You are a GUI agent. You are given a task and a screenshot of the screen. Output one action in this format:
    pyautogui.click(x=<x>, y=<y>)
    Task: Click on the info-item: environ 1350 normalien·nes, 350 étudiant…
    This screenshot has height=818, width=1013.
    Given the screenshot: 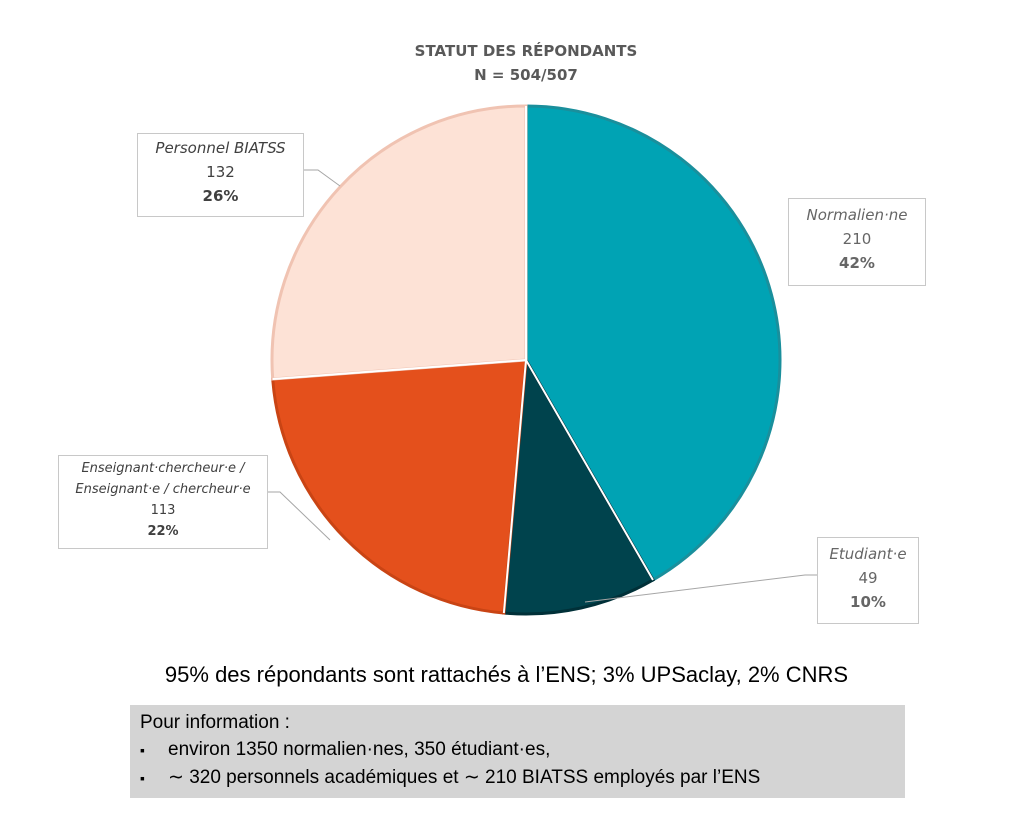 What is the action you would take?
    pyautogui.click(x=517, y=750)
    